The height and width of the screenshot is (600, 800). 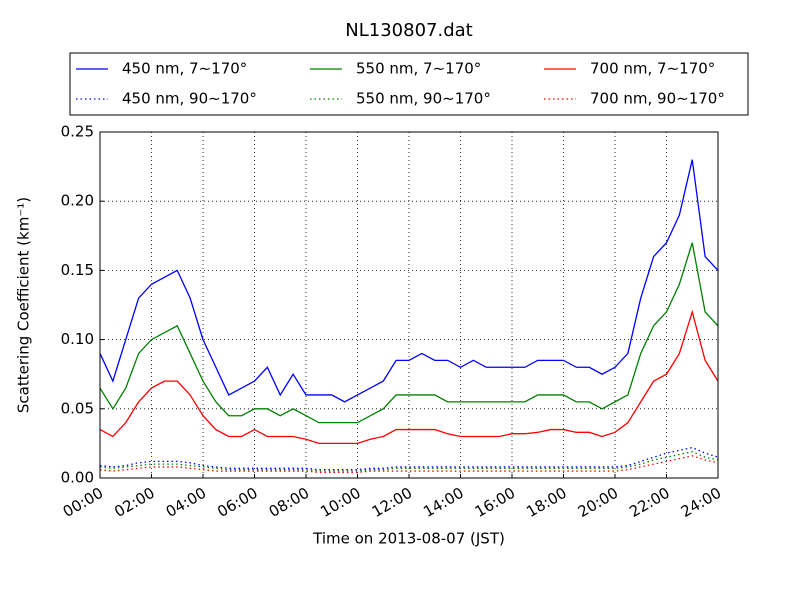 I want to click on legend-label: 550 nm, 90∼170°, so click(x=423, y=99).